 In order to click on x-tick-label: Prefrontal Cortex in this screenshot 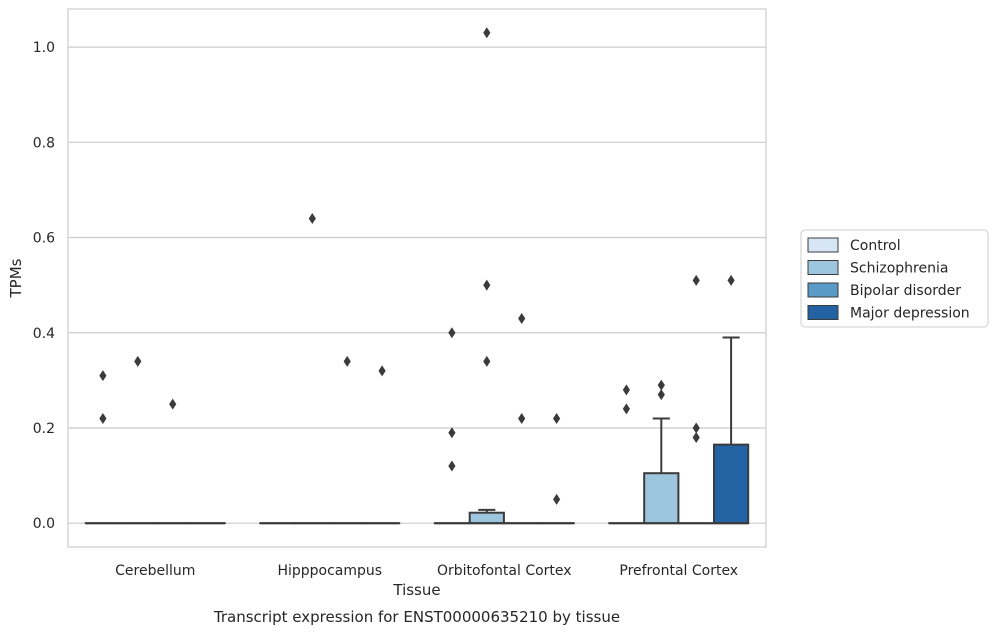, I will do `click(678, 571)`.